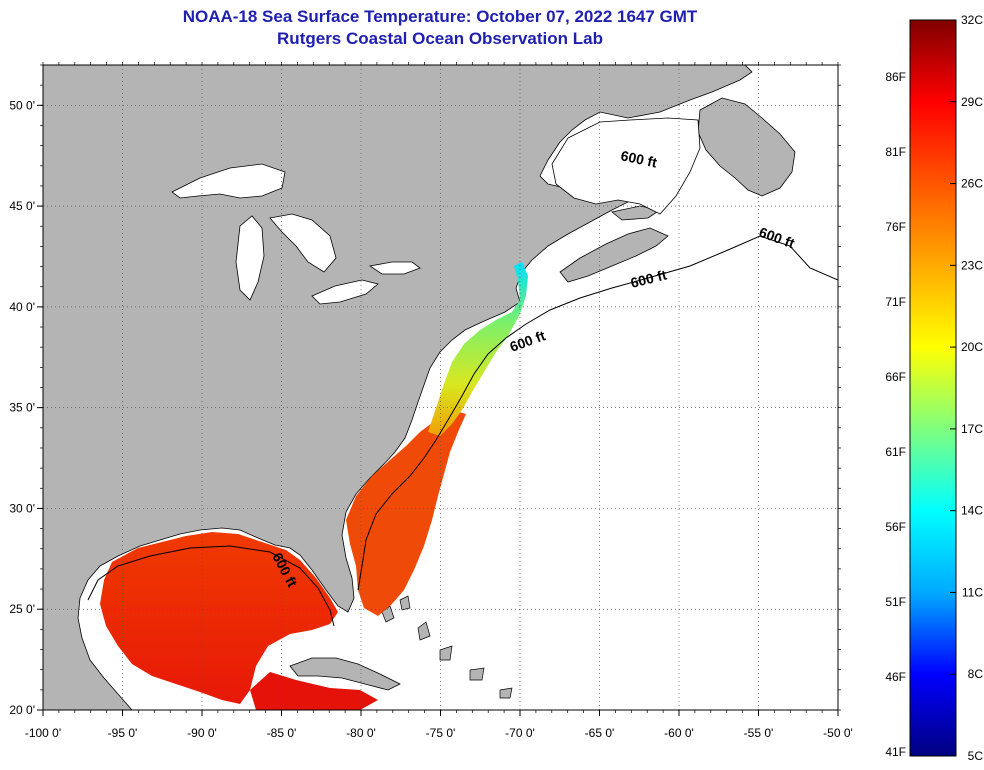 This screenshot has width=984, height=770. I want to click on colorbar-fahrenheit-label: 76F, so click(895, 227).